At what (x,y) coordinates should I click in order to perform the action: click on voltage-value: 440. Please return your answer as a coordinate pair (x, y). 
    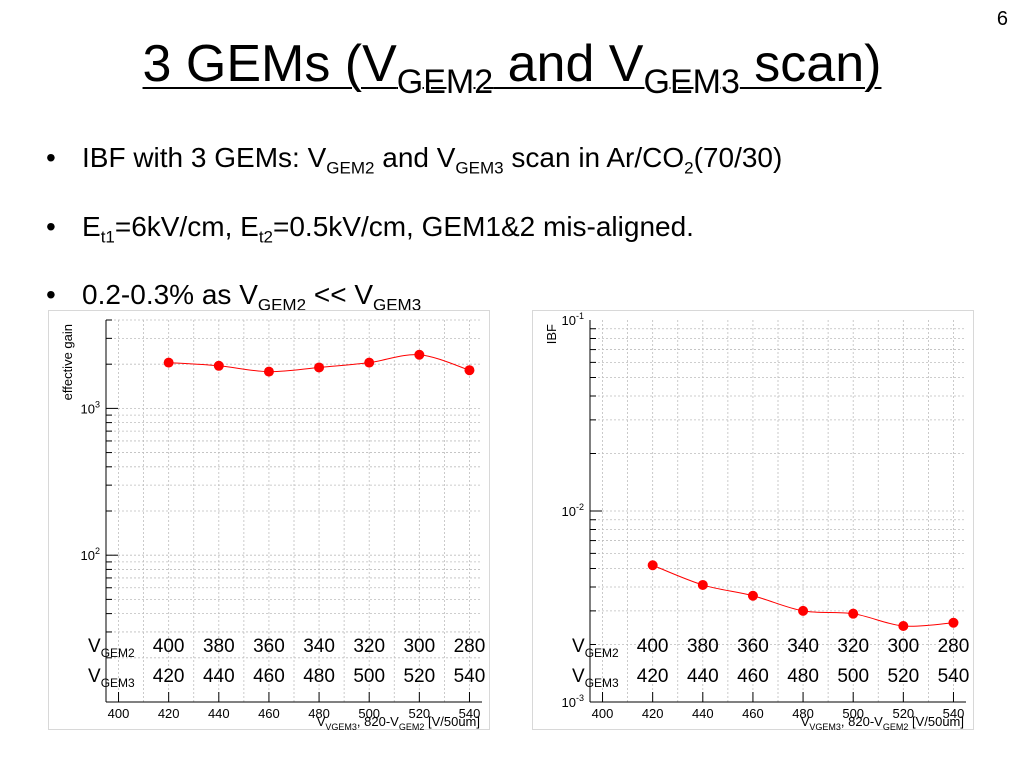
    Looking at the image, I should click on (702, 676).